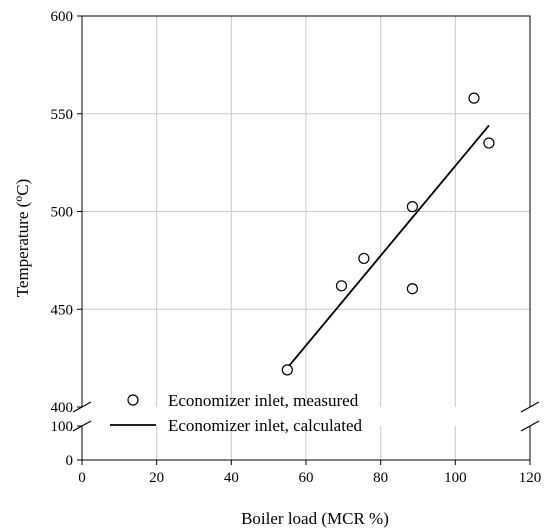 This screenshot has height=530, width=550. I want to click on legend-label-measured: Economizer inlet, measured, so click(263, 400).